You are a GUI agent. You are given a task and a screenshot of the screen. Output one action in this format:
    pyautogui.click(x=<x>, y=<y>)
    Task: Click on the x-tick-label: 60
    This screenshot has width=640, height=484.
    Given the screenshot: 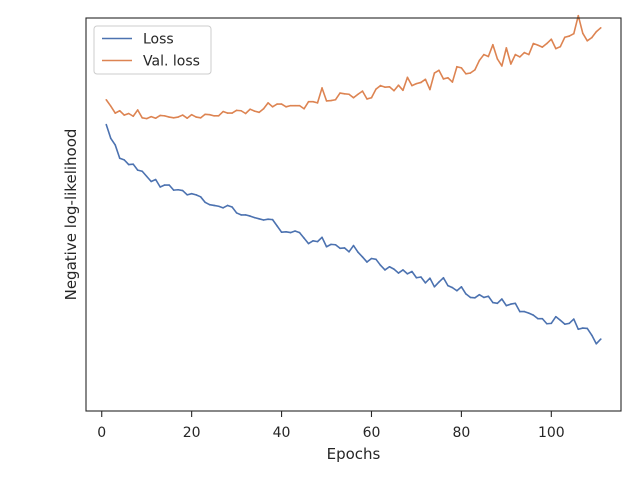 What is the action you would take?
    pyautogui.click(x=372, y=433)
    